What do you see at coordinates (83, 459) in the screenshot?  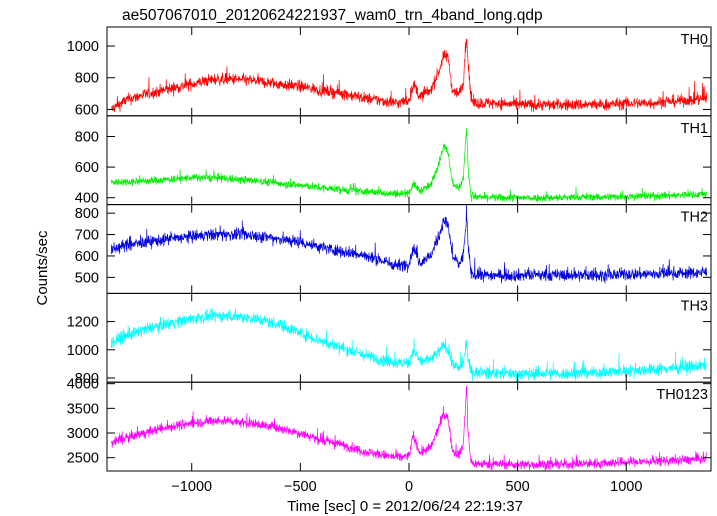 I see `y-tick-label: 2500` at bounding box center [83, 459].